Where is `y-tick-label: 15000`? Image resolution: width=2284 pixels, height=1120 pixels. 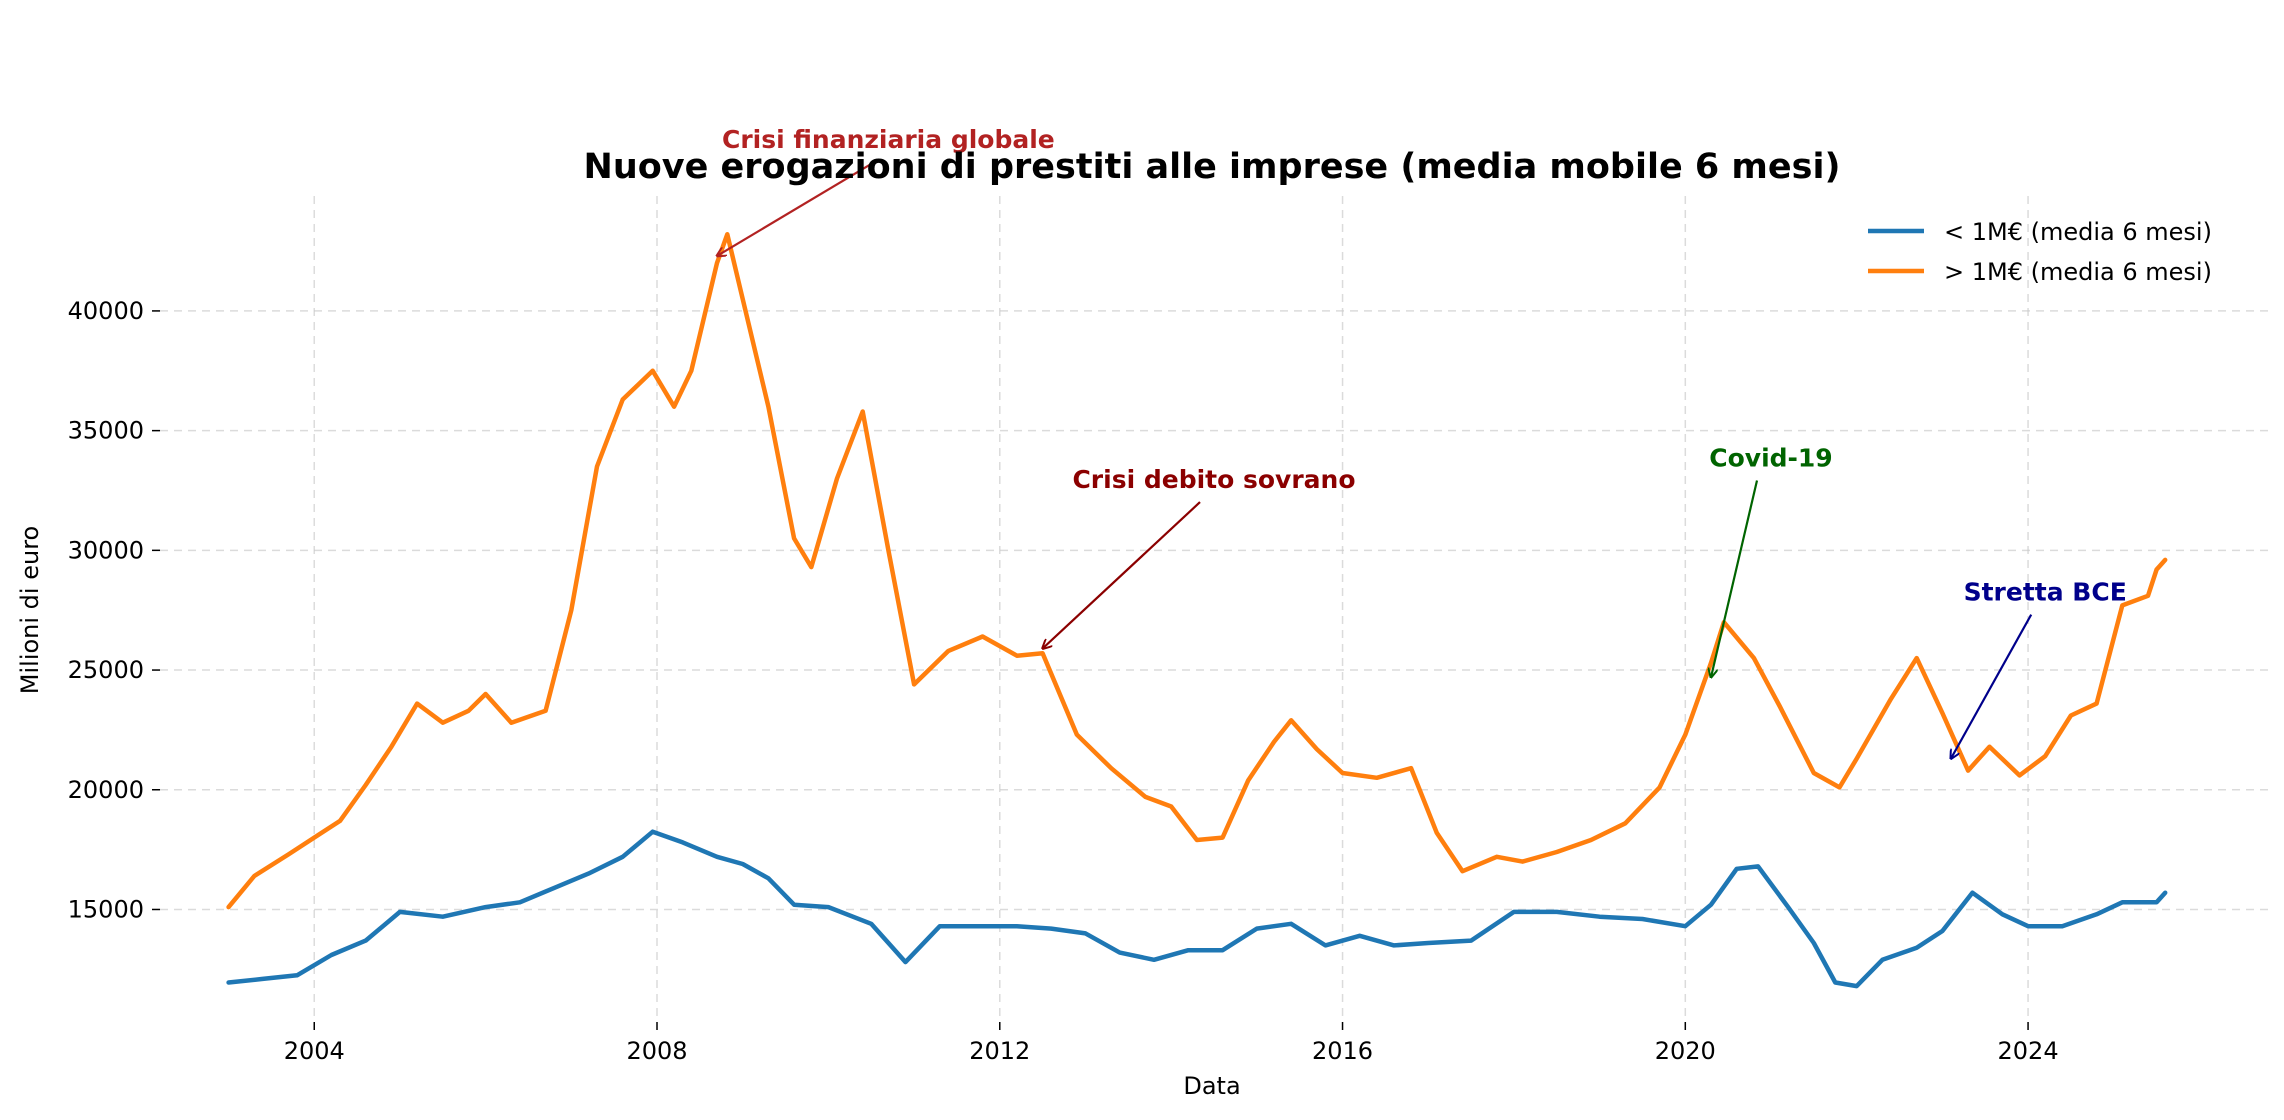
y-tick-label: 15000 is located at coordinates (106, 909).